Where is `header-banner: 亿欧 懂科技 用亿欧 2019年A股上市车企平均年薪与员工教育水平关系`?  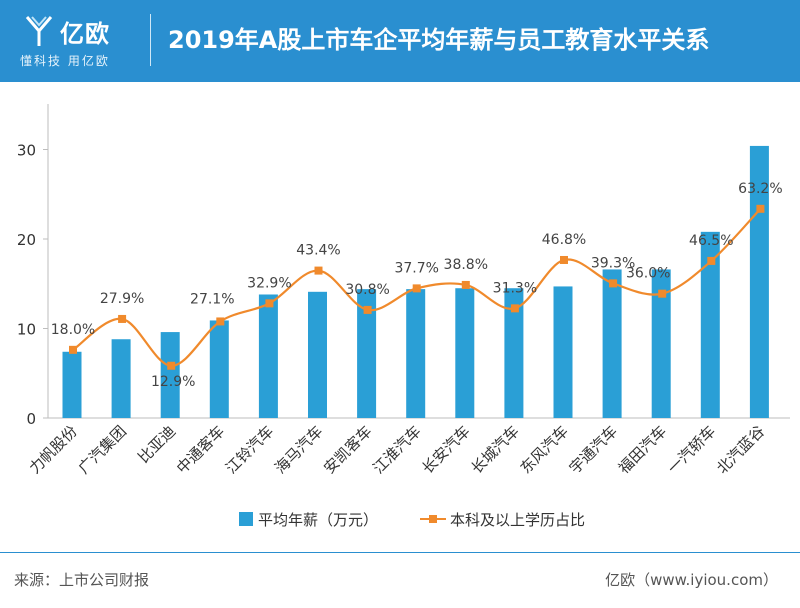
header-banner: 亿欧 懂科技 用亿欧 2019年A股上市车企平均年薪与员工教育水平关系 is located at coordinates (400, 41).